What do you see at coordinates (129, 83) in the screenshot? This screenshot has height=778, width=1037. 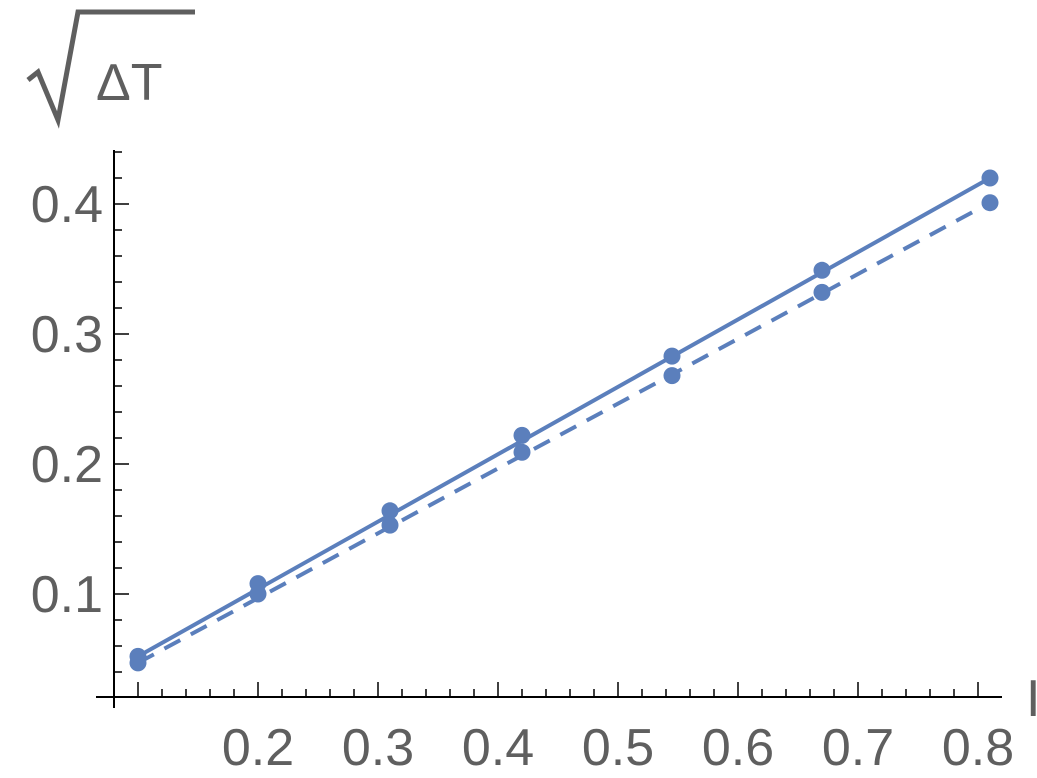 I see `y-axis-label: ΔT` at bounding box center [129, 83].